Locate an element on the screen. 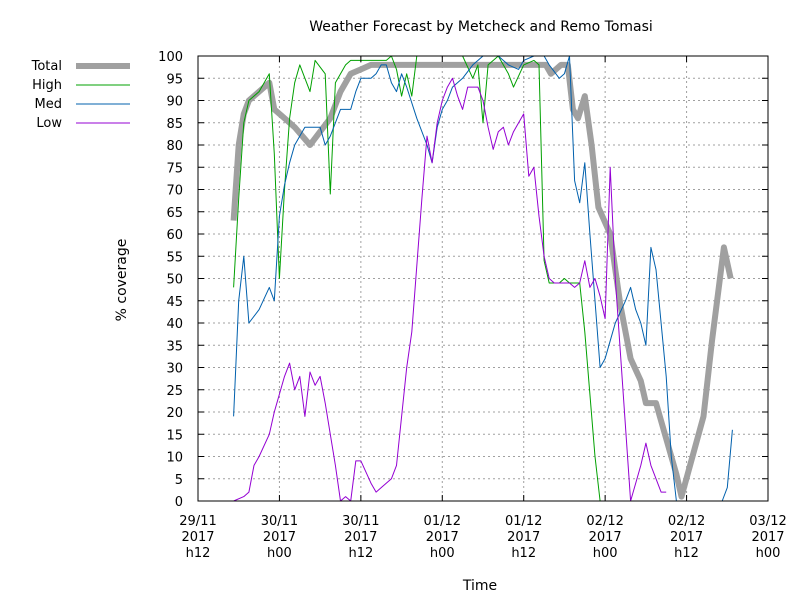 The height and width of the screenshot is (600, 800). y-tick-label: 5 is located at coordinates (179, 480).